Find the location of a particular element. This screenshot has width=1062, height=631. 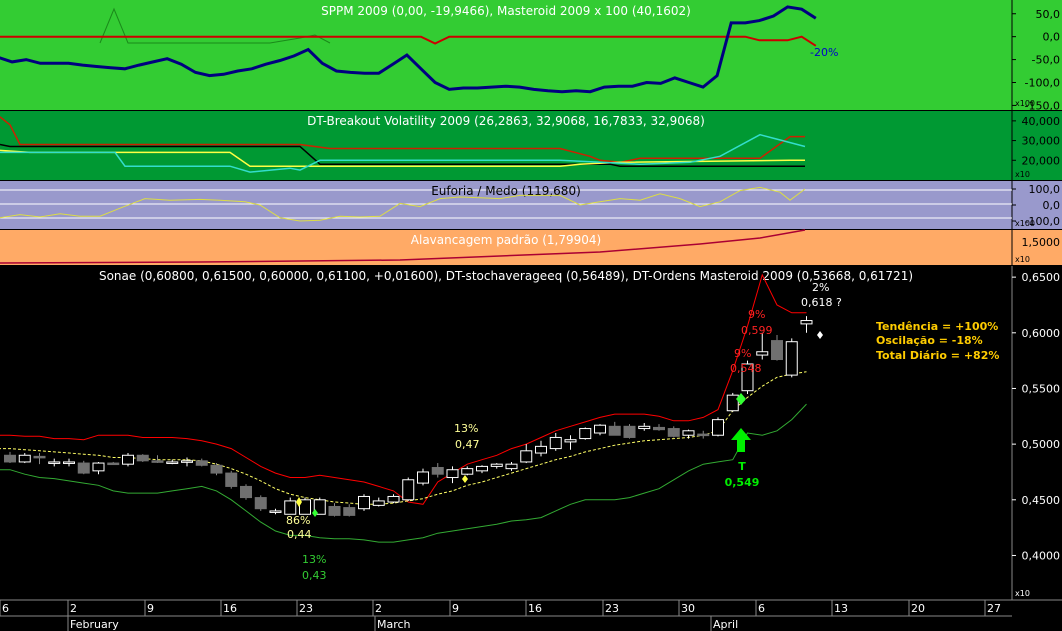

masteroid-line is located at coordinates (408, 41).